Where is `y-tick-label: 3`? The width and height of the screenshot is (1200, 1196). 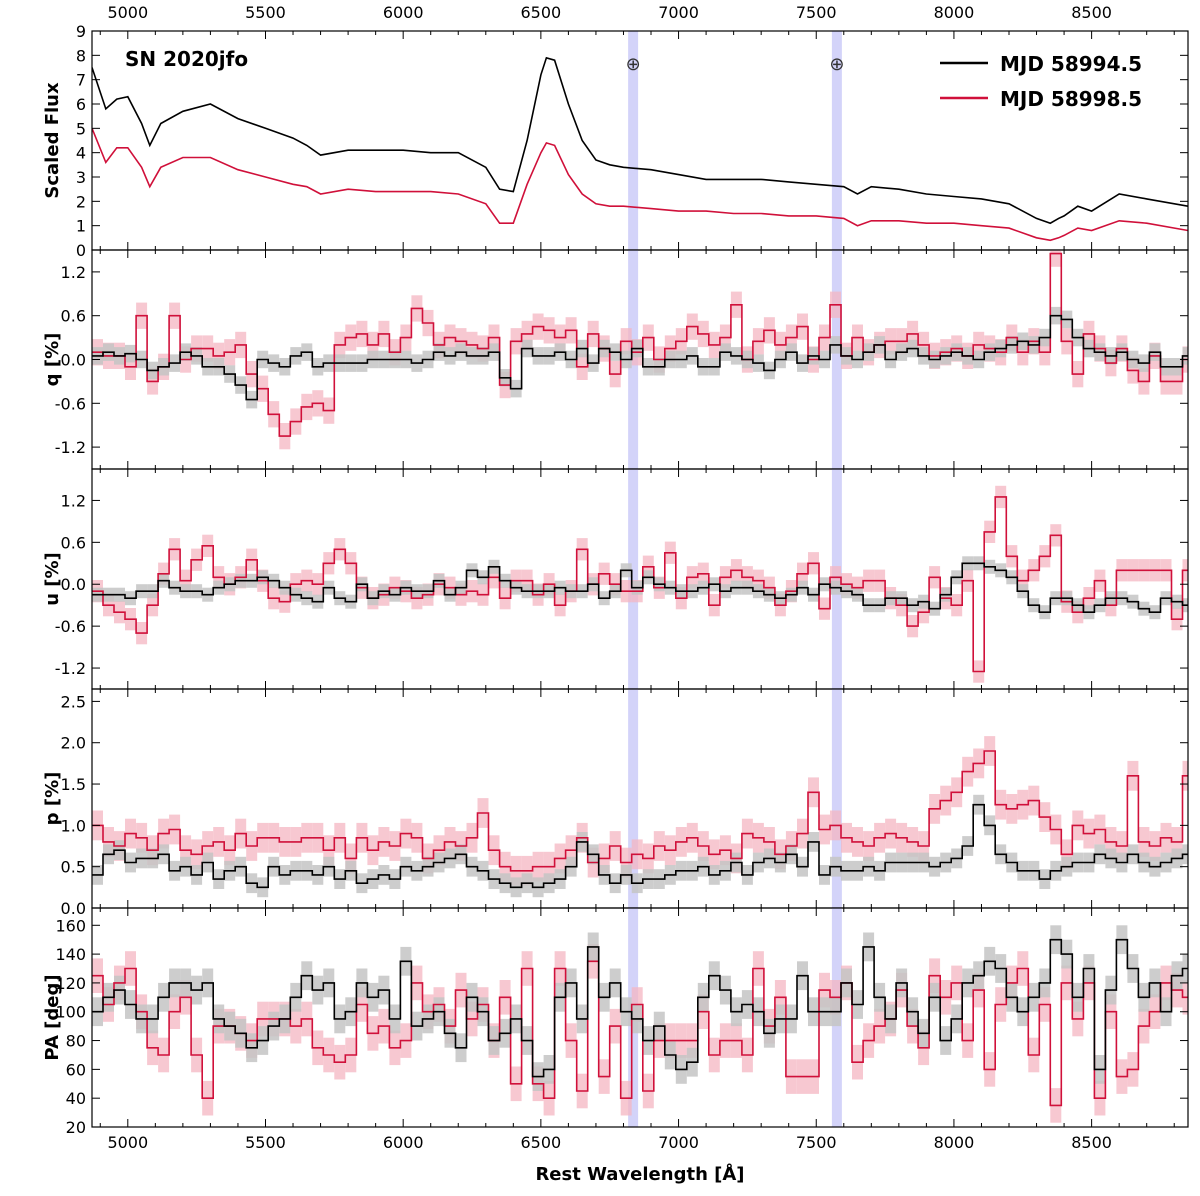
y-tick-label: 3 is located at coordinates (81, 177).